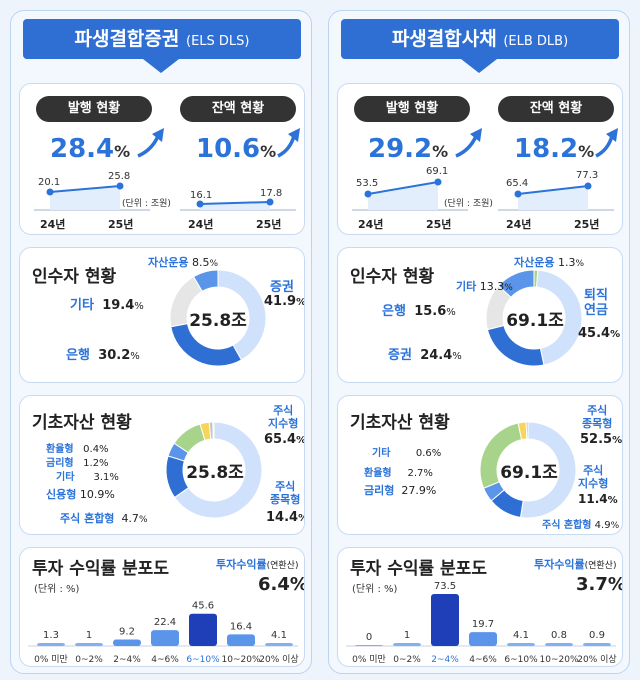 This screenshot has width=640, height=680. I want to click on elb-underlying-donut, so click(528, 470).